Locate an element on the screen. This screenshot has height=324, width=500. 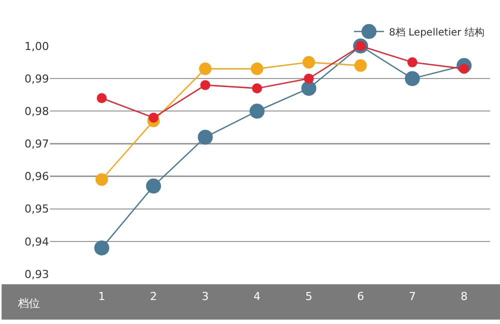
x-tick-label: 4 is located at coordinates (257, 296).